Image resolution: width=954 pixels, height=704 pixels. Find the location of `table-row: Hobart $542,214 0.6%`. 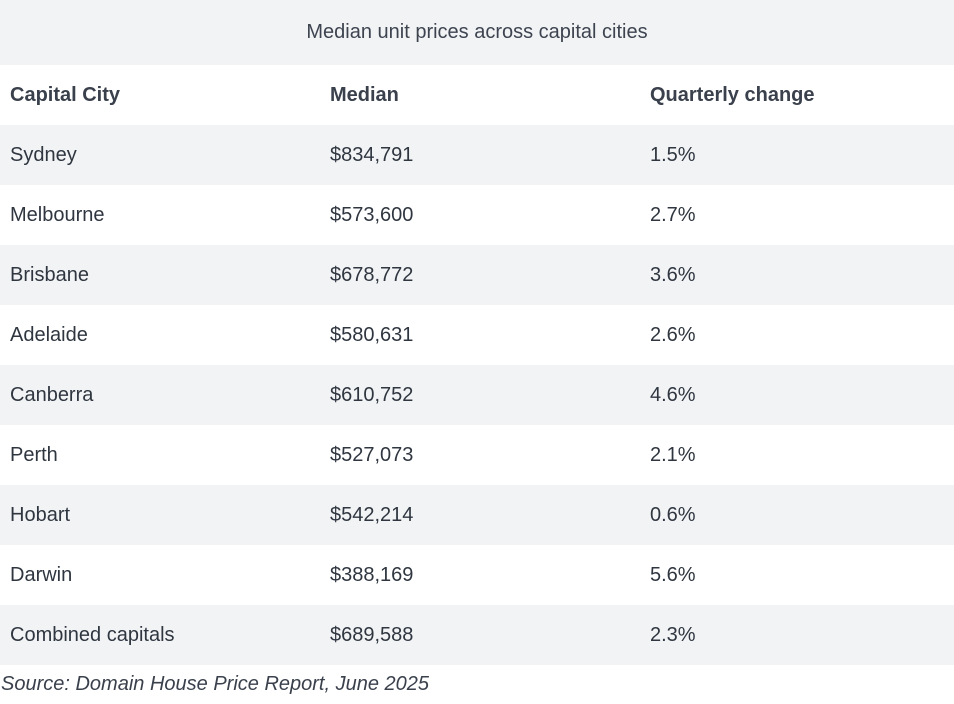

table-row: Hobart $542,214 0.6% is located at coordinates (477, 515).